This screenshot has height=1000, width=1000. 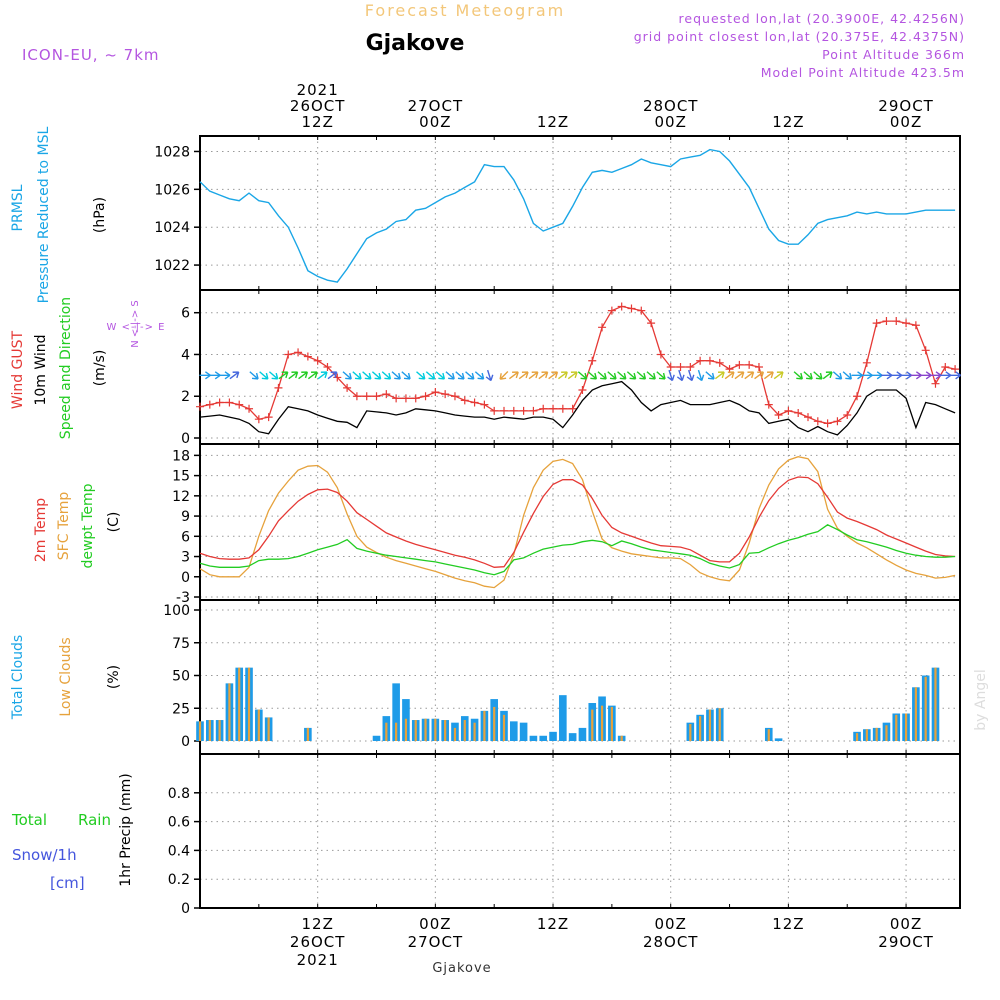 I want to click on bottom-time-label: 29OCT, so click(x=906, y=942).